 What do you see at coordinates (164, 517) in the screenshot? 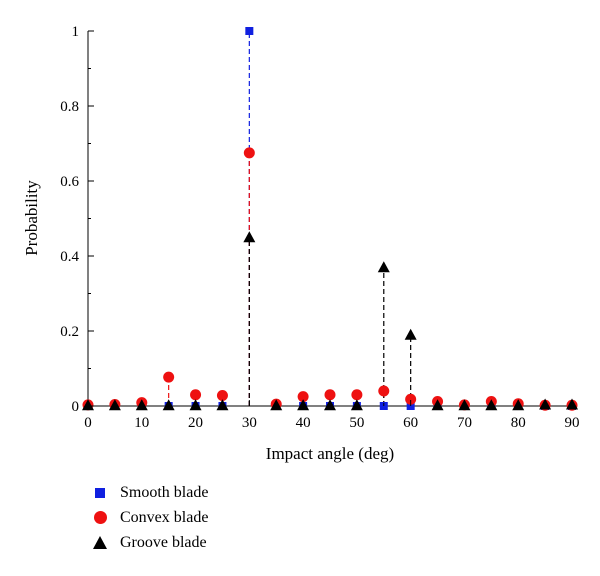
I see `legend-label: Convex blade` at bounding box center [164, 517].